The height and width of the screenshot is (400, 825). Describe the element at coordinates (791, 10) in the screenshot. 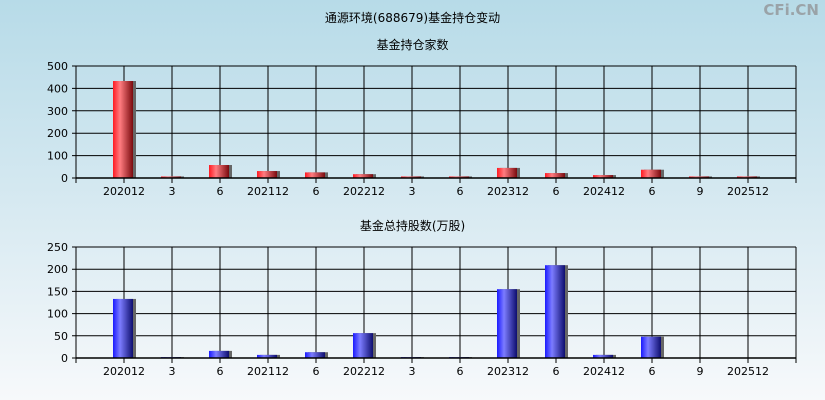

I see `watermark-logo: CFi.CN` at that location.